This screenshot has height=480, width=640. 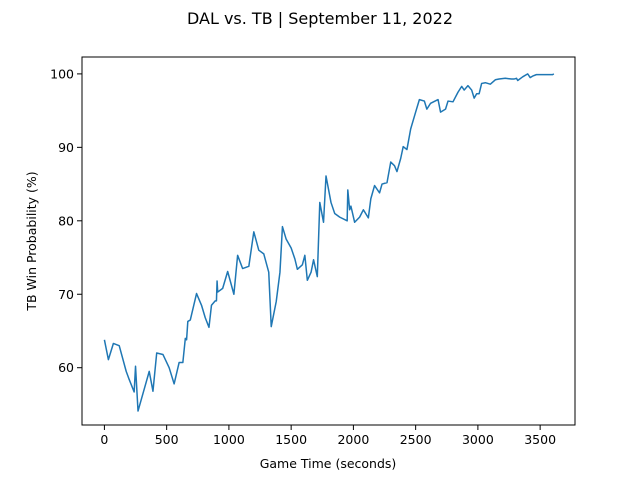 I want to click on x-tick-label: 1000, so click(x=229, y=439).